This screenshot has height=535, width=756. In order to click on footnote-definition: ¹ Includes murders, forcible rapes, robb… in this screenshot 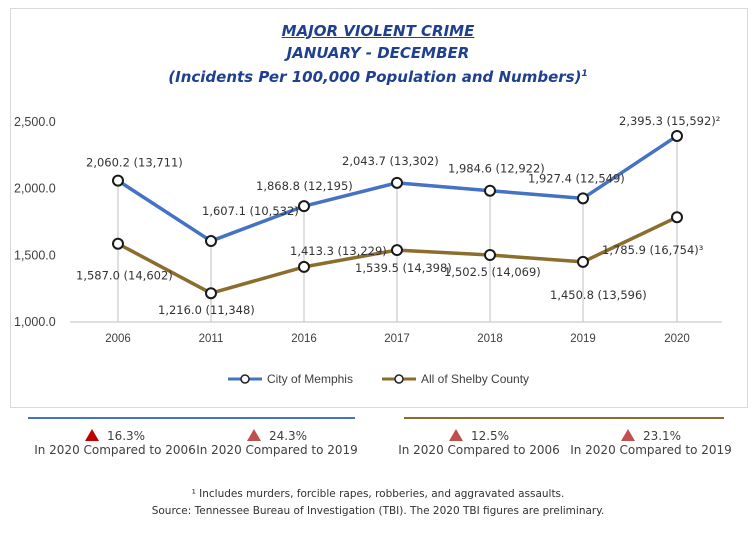, I will do `click(378, 494)`.